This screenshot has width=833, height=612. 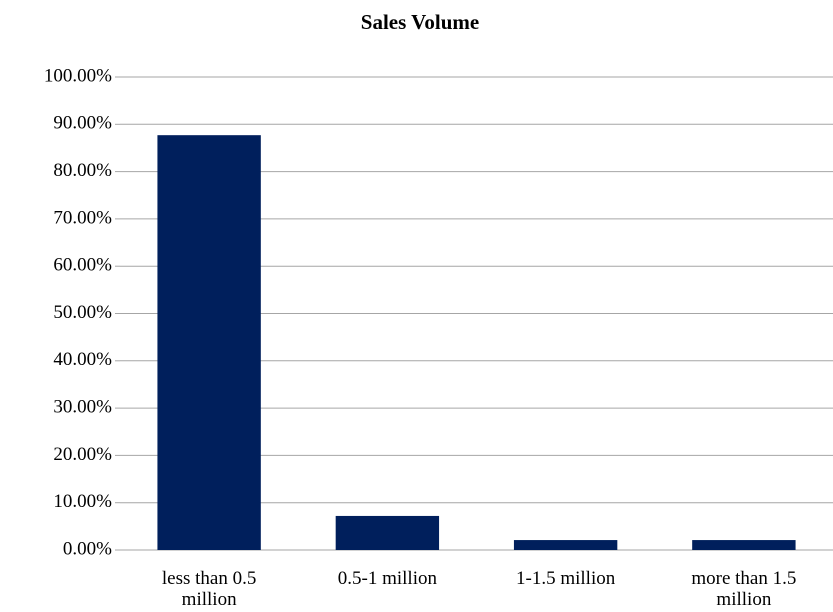 What do you see at coordinates (82, 217) in the screenshot?
I see `y-tick-label: 70.00%` at bounding box center [82, 217].